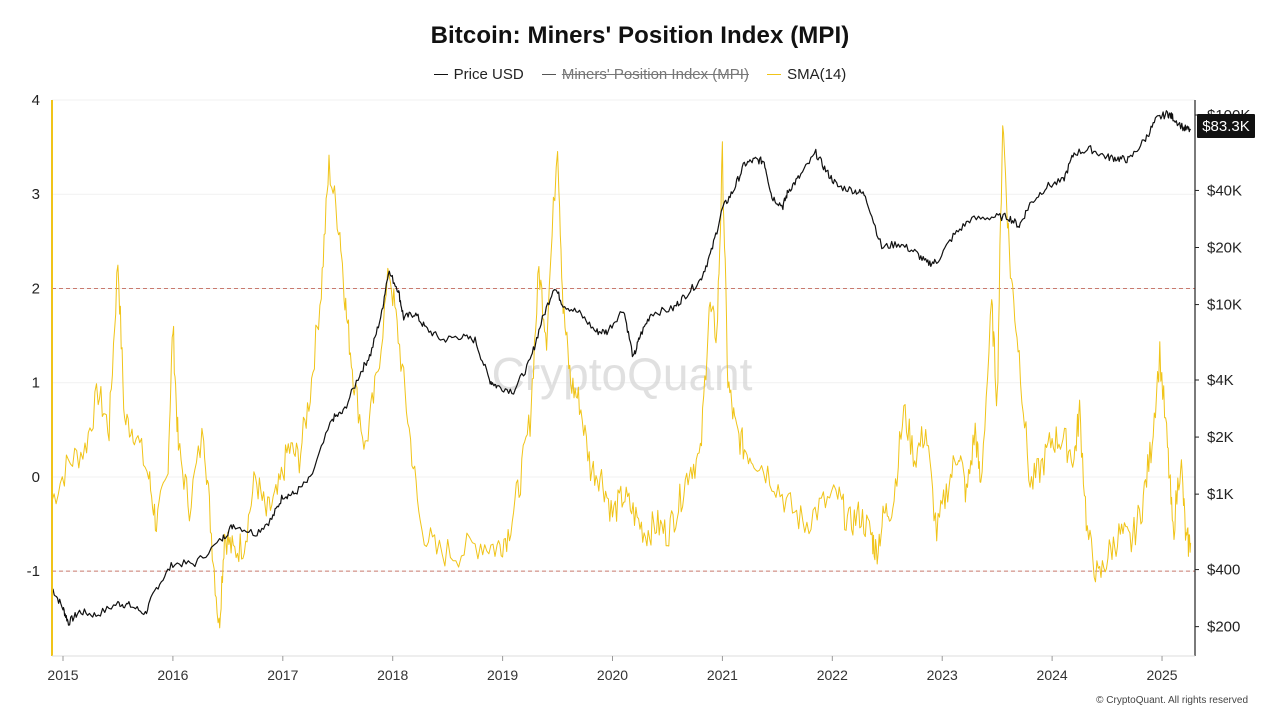  What do you see at coordinates (722, 675) in the screenshot?
I see `x-tick-label: 2021` at bounding box center [722, 675].